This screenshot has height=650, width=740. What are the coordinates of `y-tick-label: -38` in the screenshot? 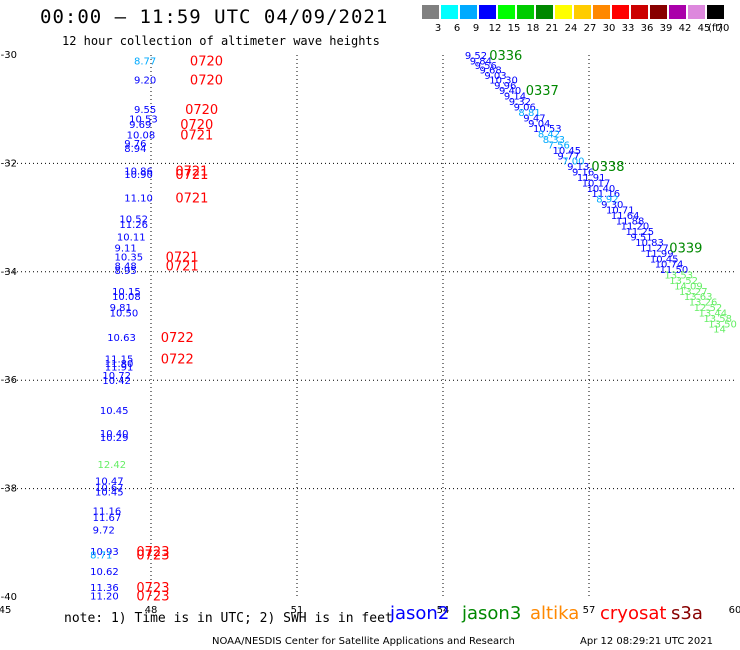 It's located at (9, 489).